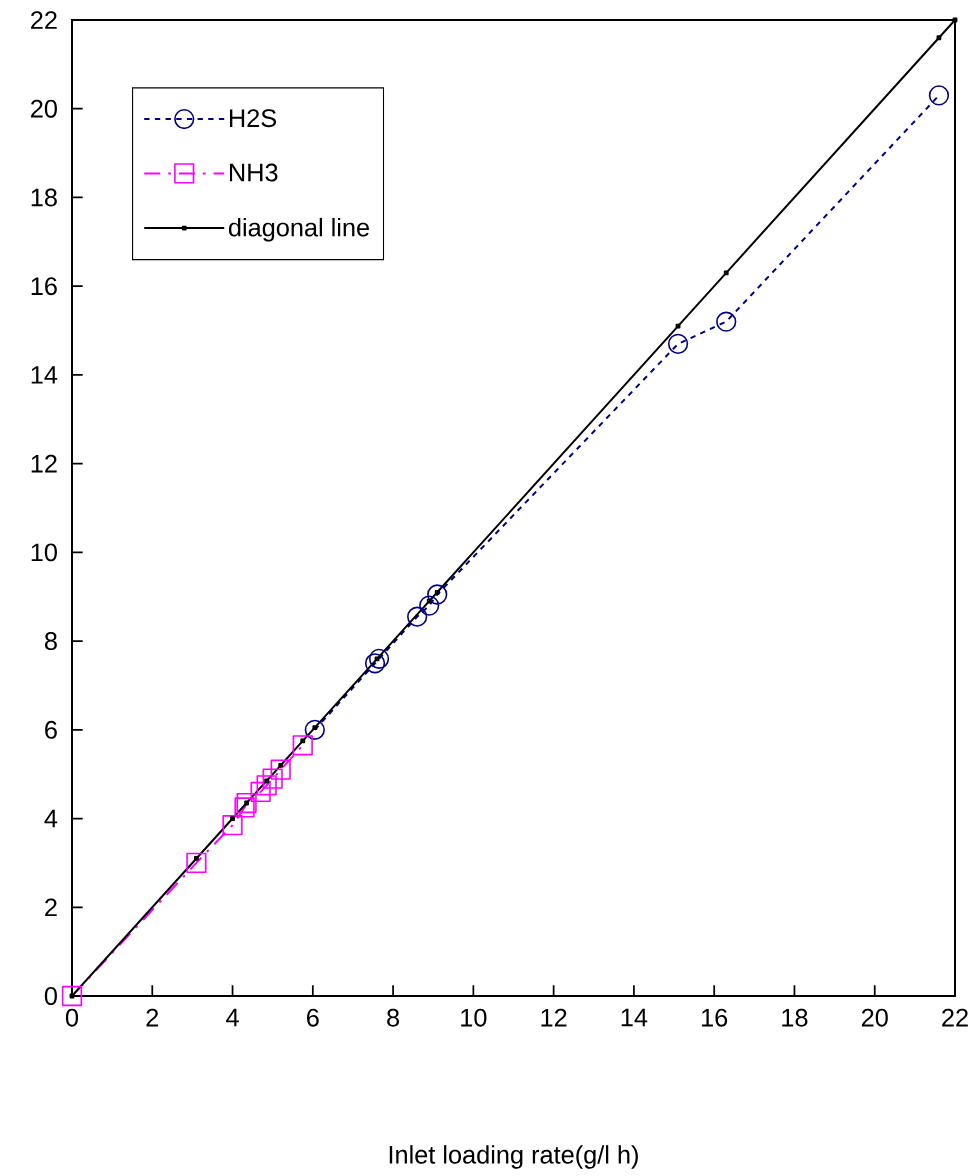 The width and height of the screenshot is (979, 1176). Describe the element at coordinates (232, 1017) in the screenshot. I see `x-tick-label: 4` at that location.